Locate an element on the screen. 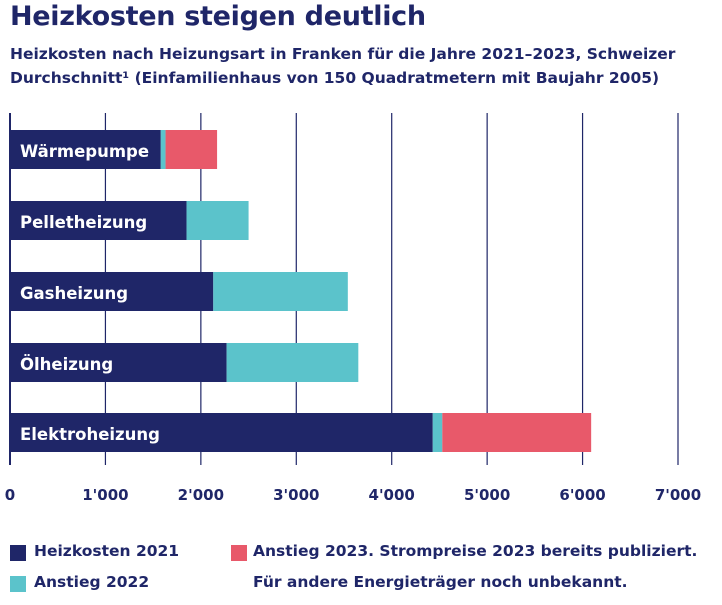 The height and width of the screenshot is (605, 722). x-tick-label: 5'000 is located at coordinates (487, 495).